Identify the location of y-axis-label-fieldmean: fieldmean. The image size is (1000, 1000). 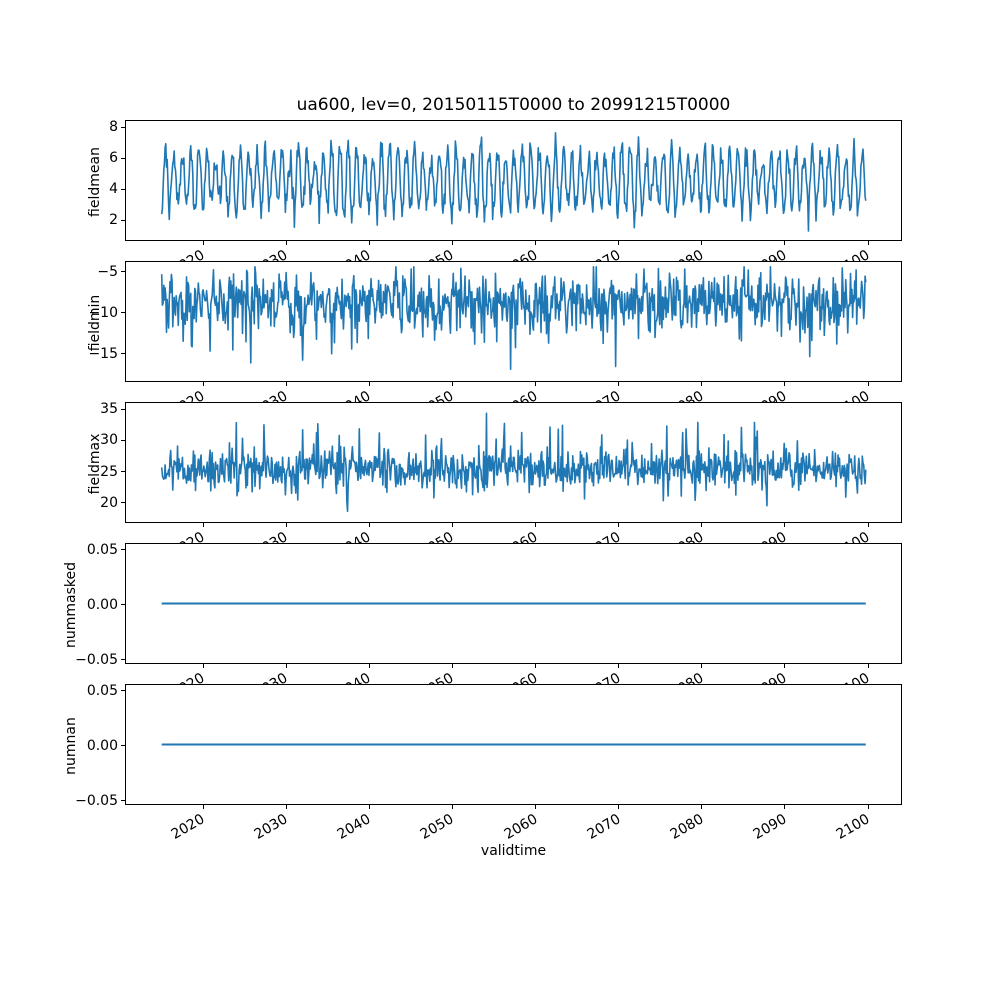
(95, 181).